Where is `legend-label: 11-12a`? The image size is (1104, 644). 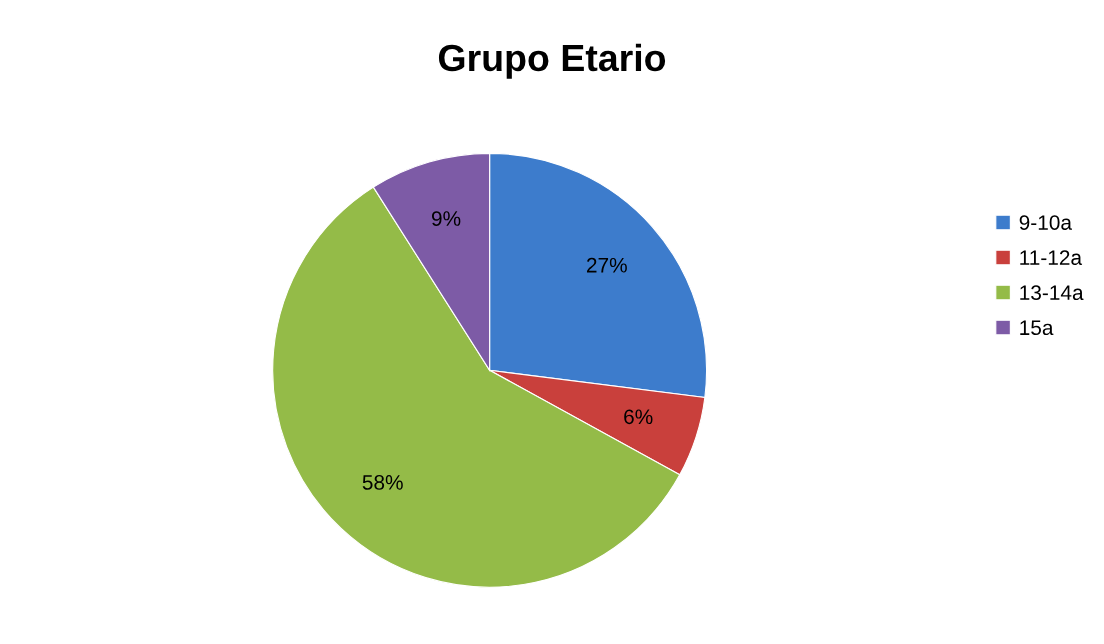
legend-label: 11-12a is located at coordinates (1051, 257).